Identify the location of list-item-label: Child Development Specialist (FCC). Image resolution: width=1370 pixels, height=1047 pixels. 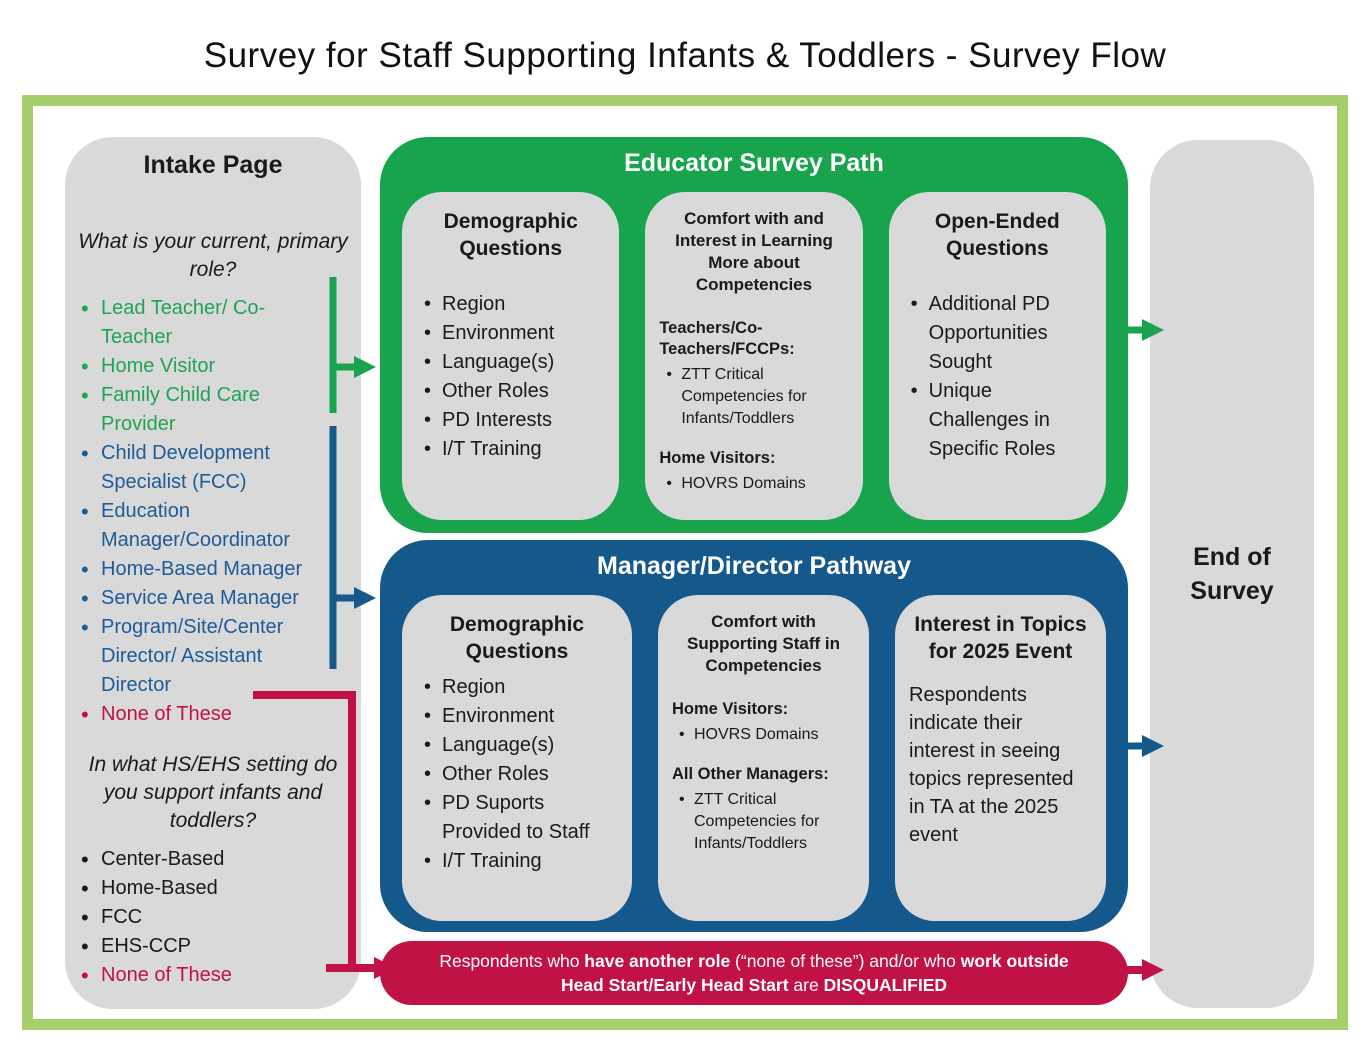
(185, 467).